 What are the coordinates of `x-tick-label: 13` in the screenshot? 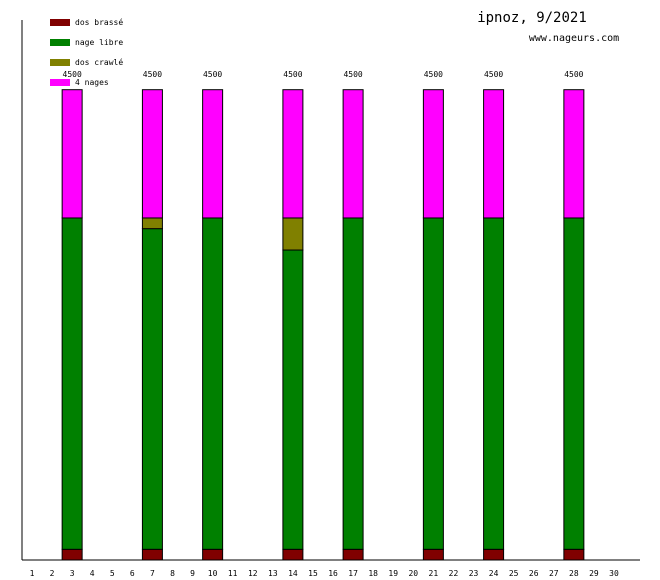 It's located at (273, 573).